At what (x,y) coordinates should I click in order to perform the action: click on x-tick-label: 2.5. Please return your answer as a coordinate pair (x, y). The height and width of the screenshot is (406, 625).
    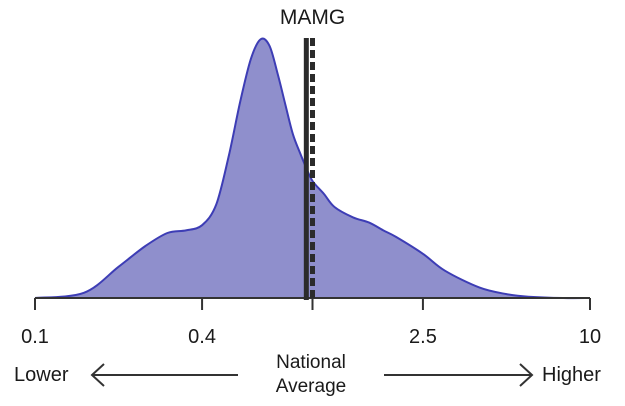
    Looking at the image, I should click on (423, 337).